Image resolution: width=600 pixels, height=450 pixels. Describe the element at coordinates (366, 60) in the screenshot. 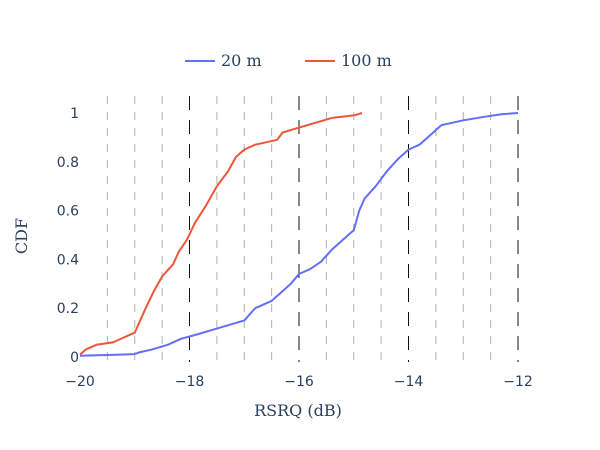

I see `legend-label-100m: 100 m` at that location.